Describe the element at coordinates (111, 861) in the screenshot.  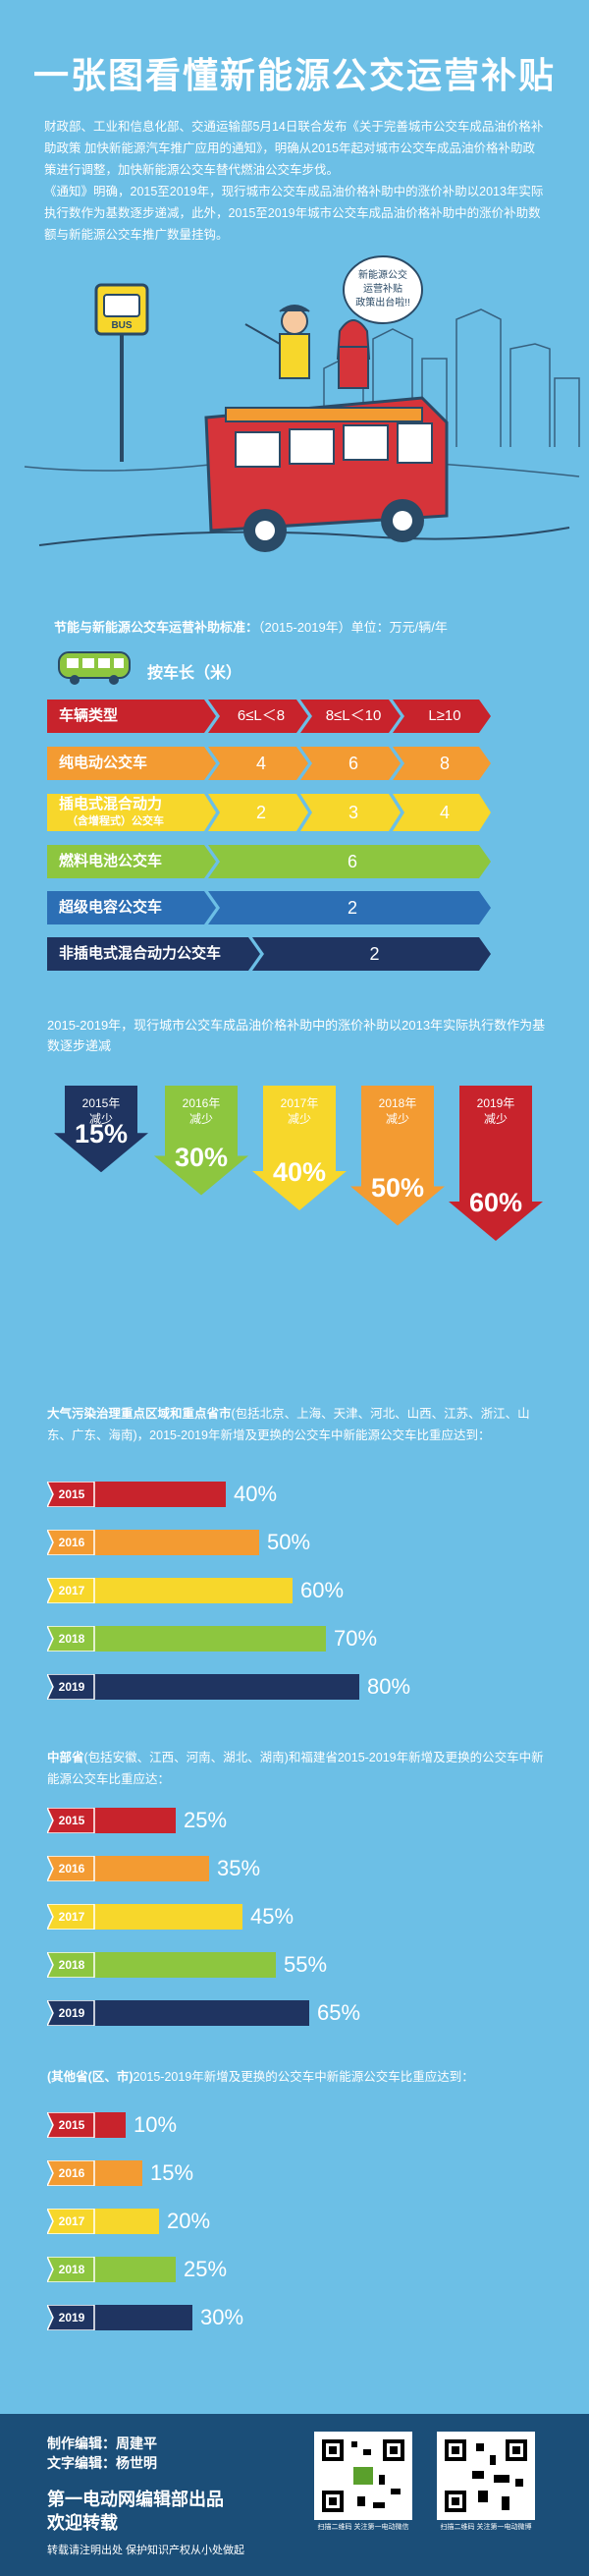
I see `row-fcev-type: 燃料电池公交车` at that location.